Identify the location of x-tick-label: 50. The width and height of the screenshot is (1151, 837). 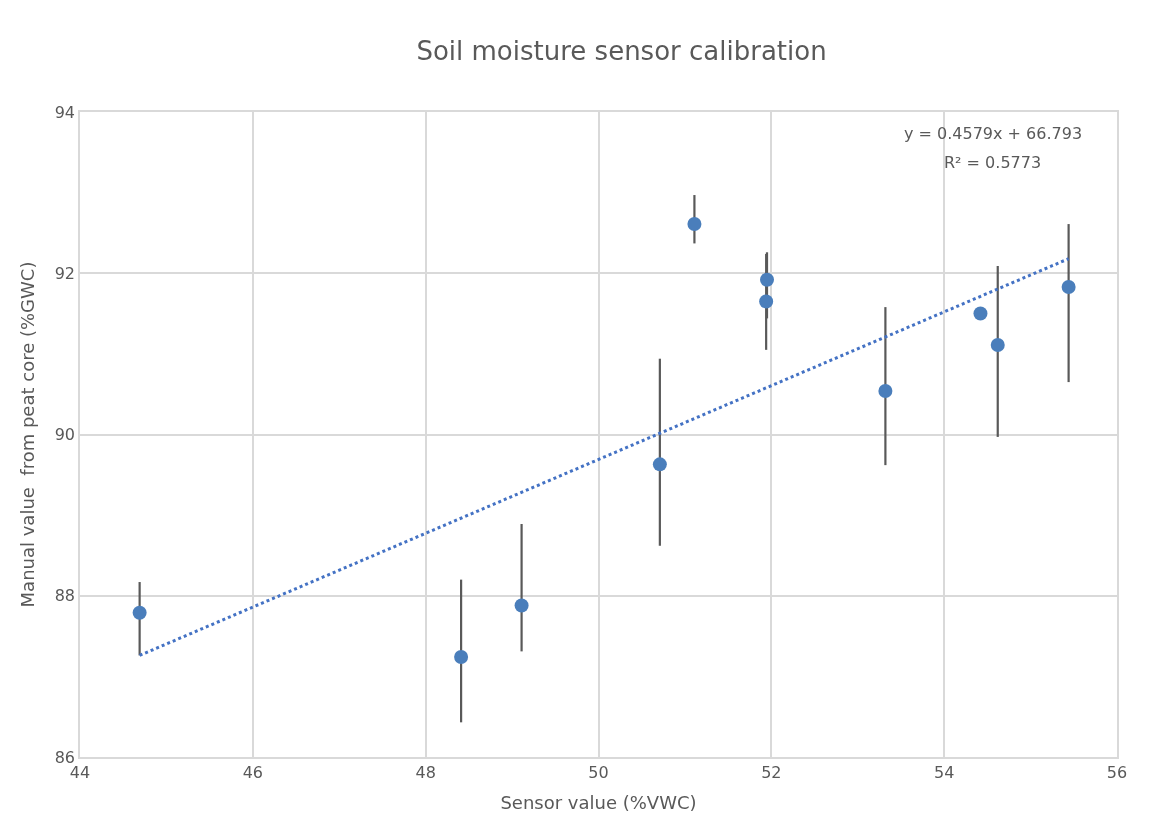
(598, 772).